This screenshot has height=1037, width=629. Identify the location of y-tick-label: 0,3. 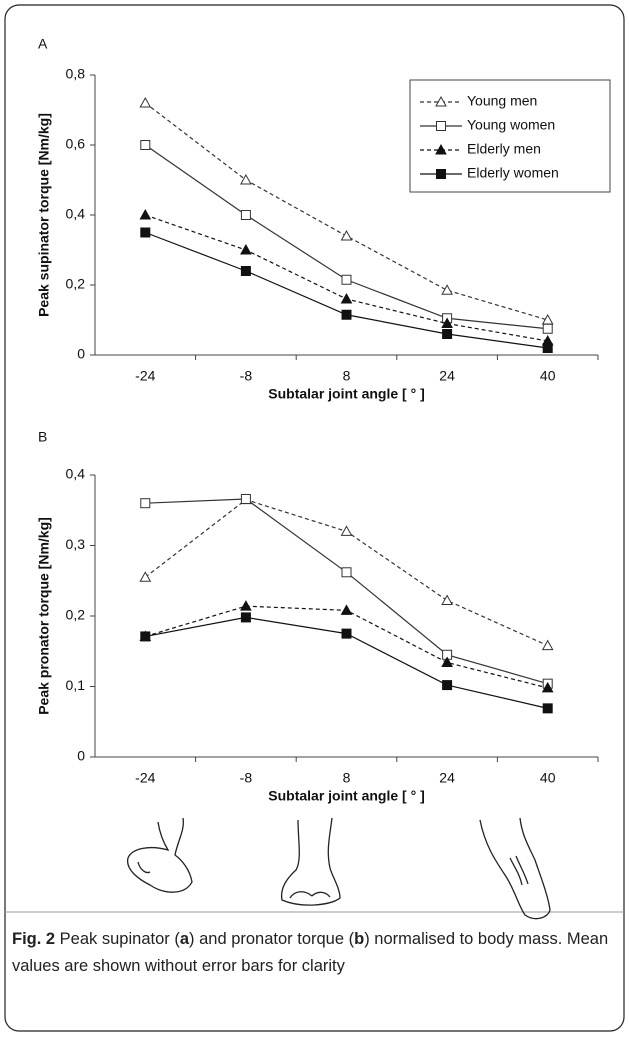
(76, 544).